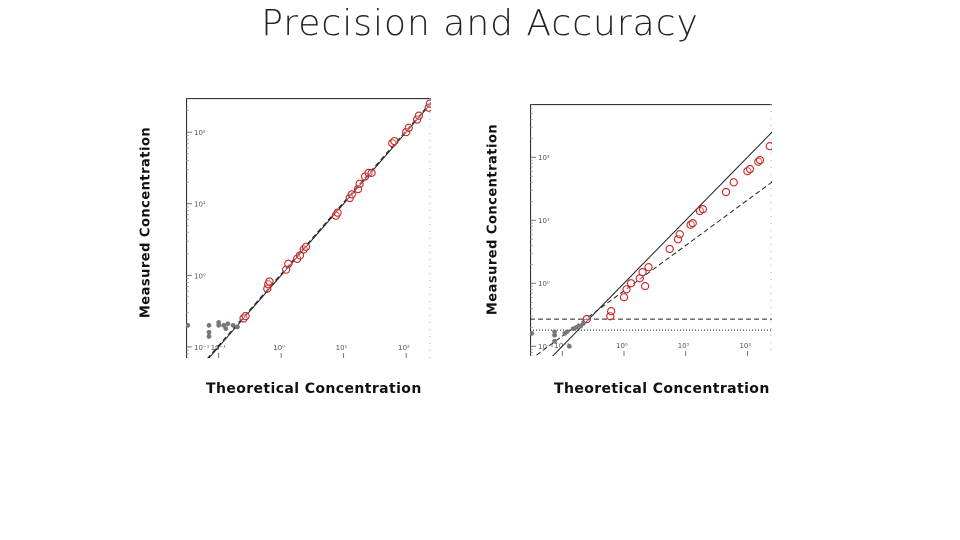 Image resolution: width=960 pixels, height=540 pixels. I want to click on chart-1-y-tick-label: 10², so click(200, 133).